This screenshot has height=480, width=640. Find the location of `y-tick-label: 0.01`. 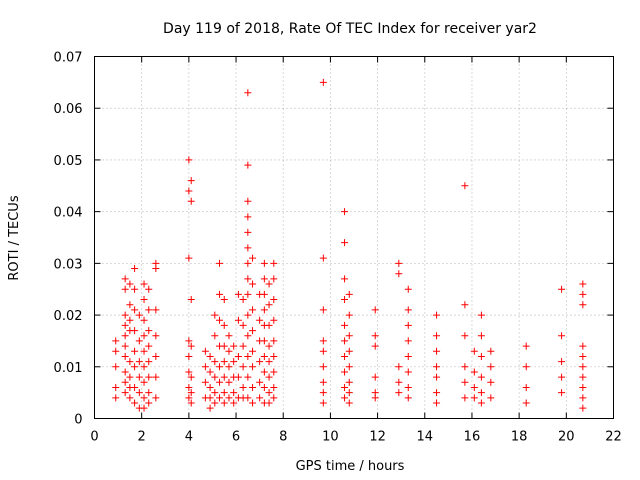

y-tick-label: 0.01 is located at coordinates (68, 368).